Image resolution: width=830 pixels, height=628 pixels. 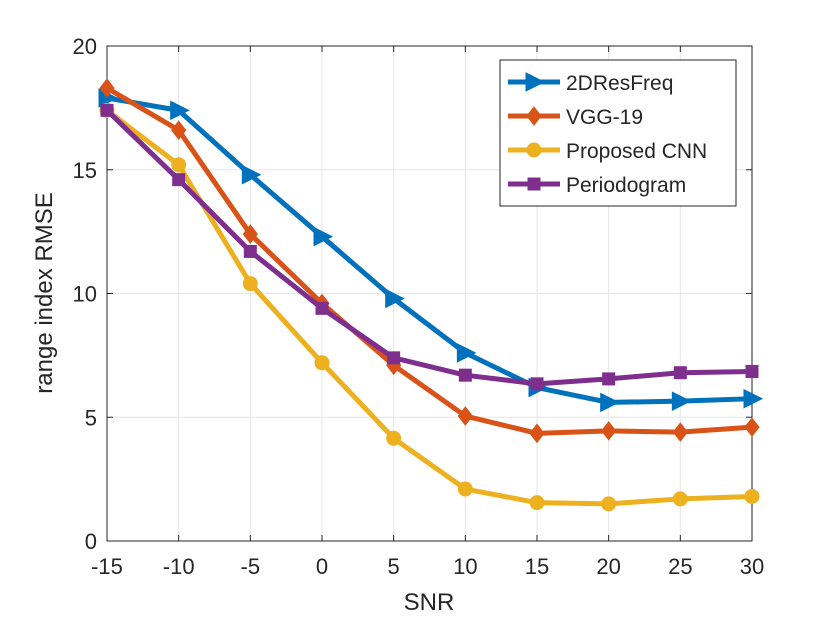 What do you see at coordinates (465, 566) in the screenshot?
I see `x-tick-label: 10` at bounding box center [465, 566].